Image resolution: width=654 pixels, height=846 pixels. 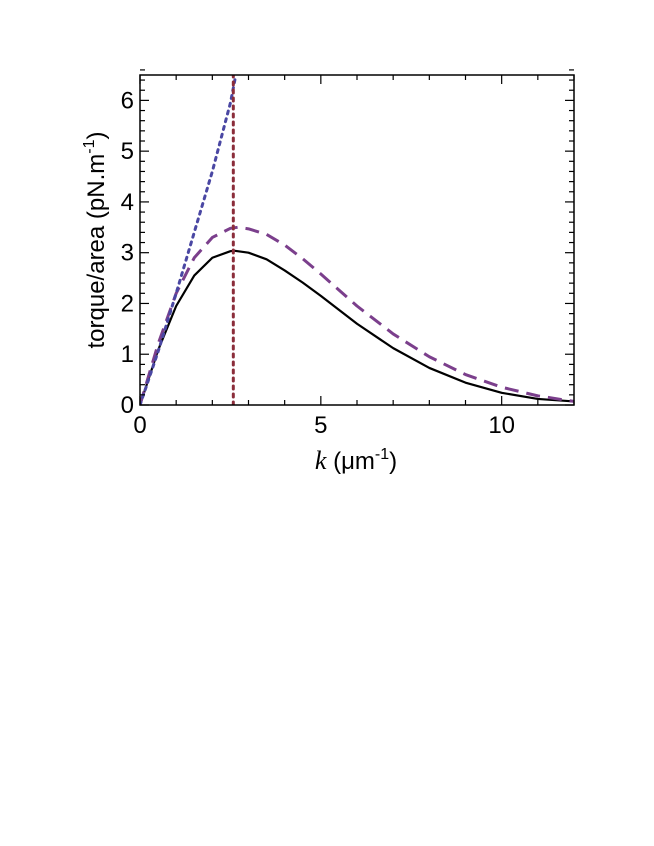 I want to click on y-axis-label-text: torque/area (pN.m, so click(x=96, y=251).